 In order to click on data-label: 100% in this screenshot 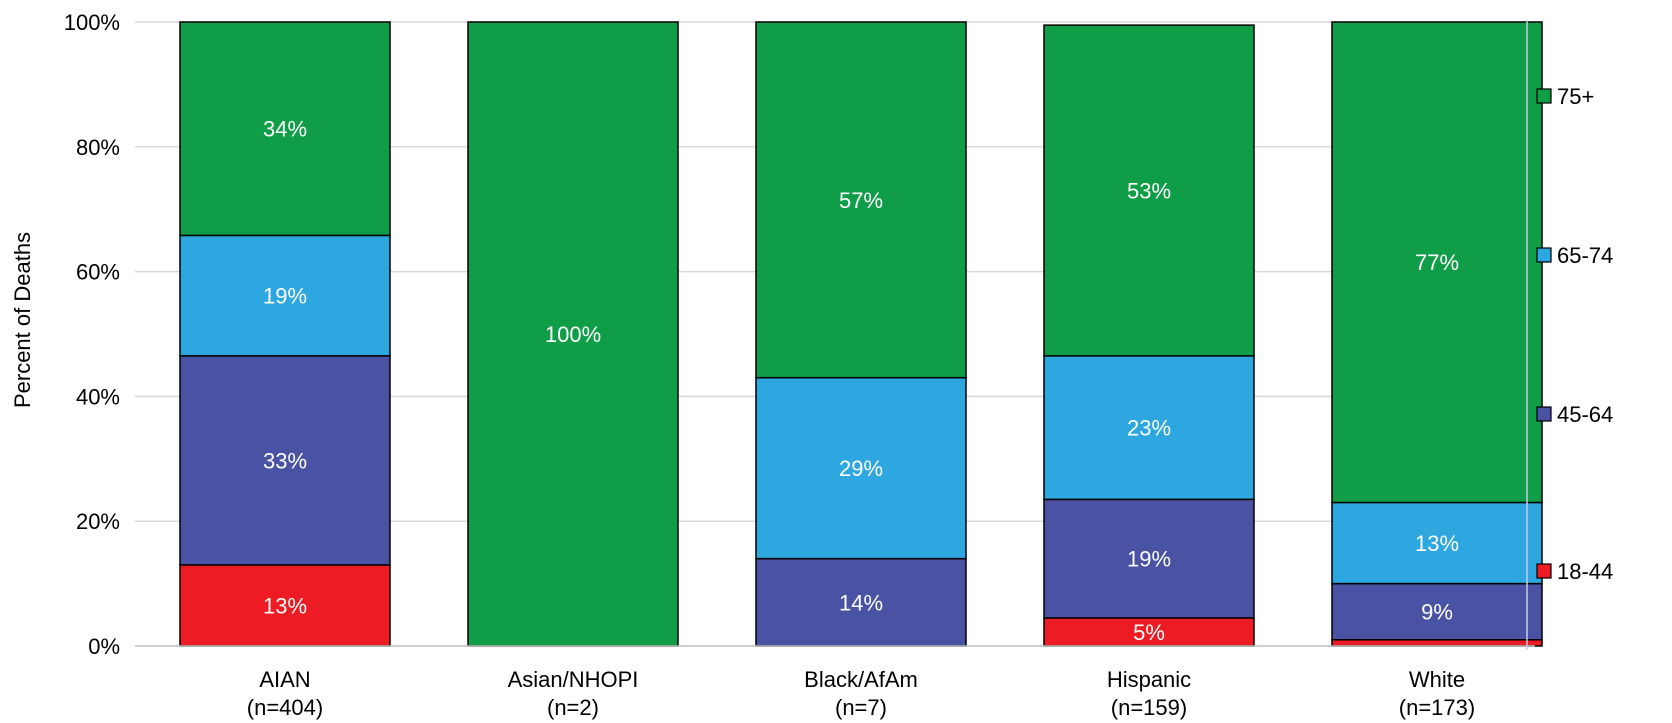, I will do `click(573, 334)`.